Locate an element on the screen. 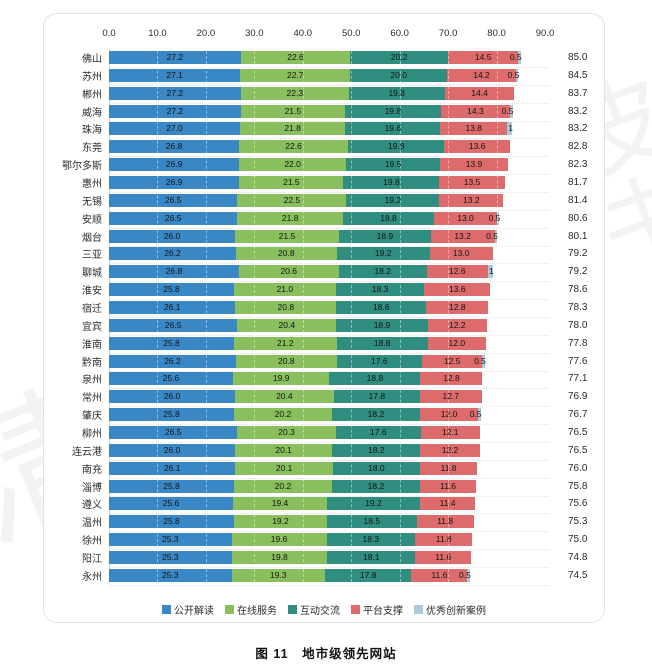  row-total-label: 83.2 is located at coordinates (578, 129).